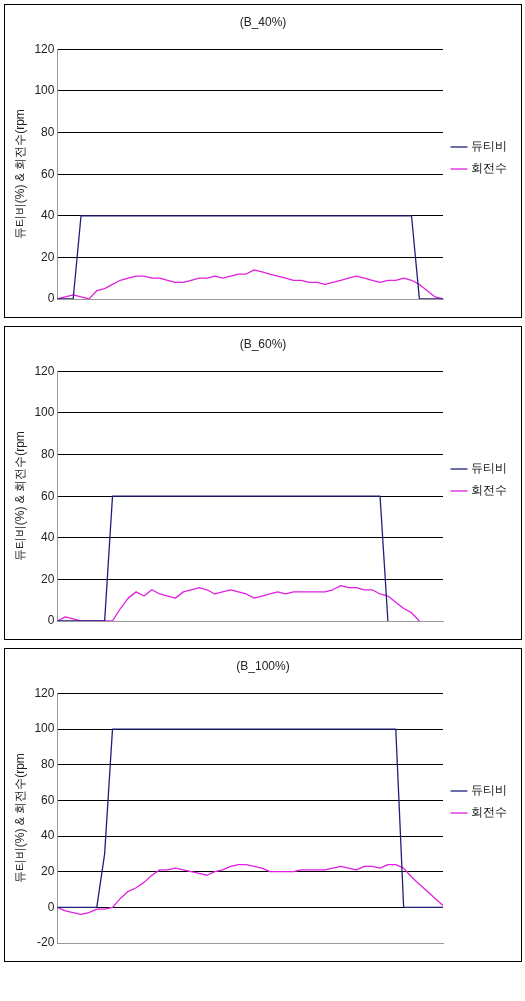  I want to click on chart-title: (B_100%), so click(263, 665).